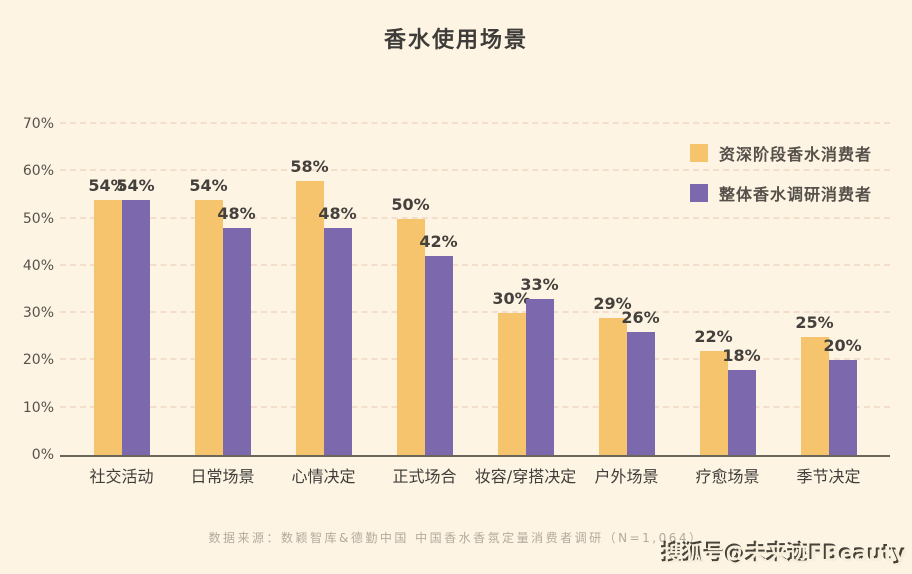 The width and height of the screenshot is (912, 574). Describe the element at coordinates (727, 476) in the screenshot. I see `x-axis-category-label: 疗愈场景` at that location.